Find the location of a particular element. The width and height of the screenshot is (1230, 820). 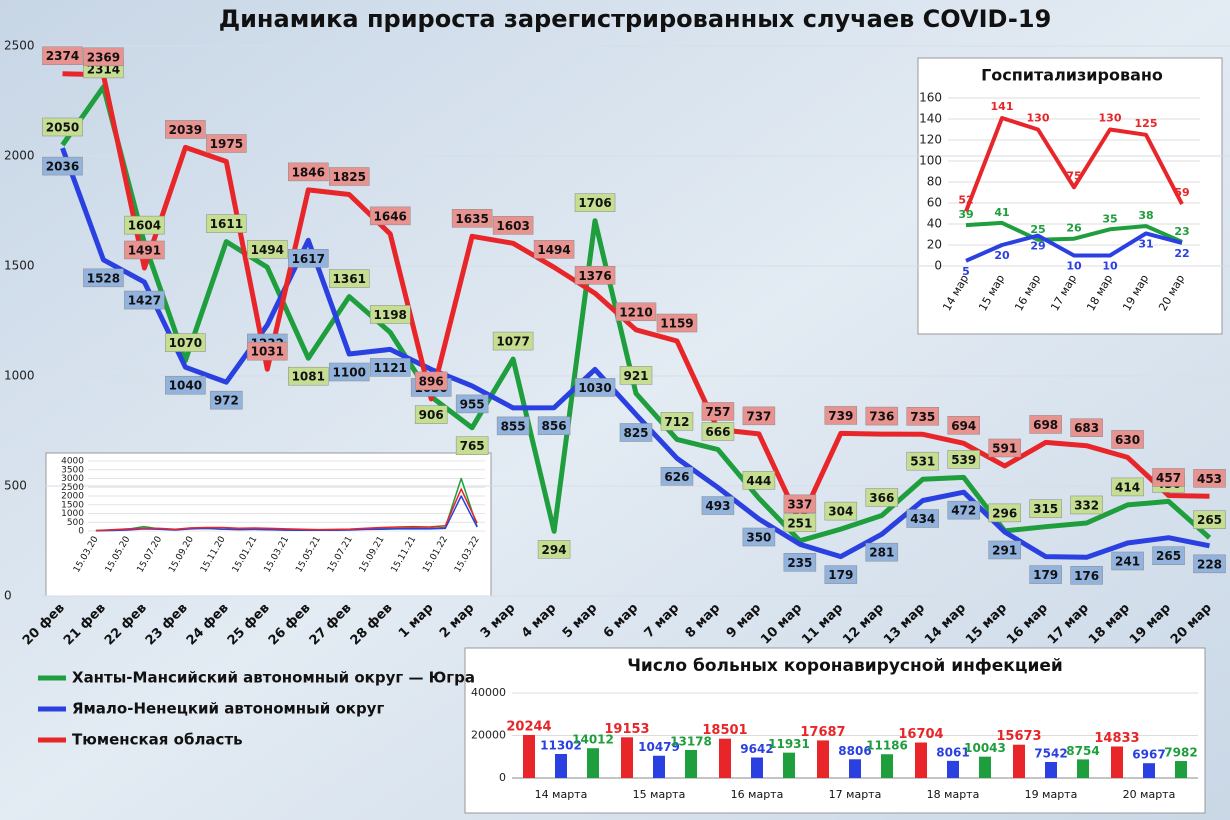

value-label: 1100 is located at coordinates (349, 373).